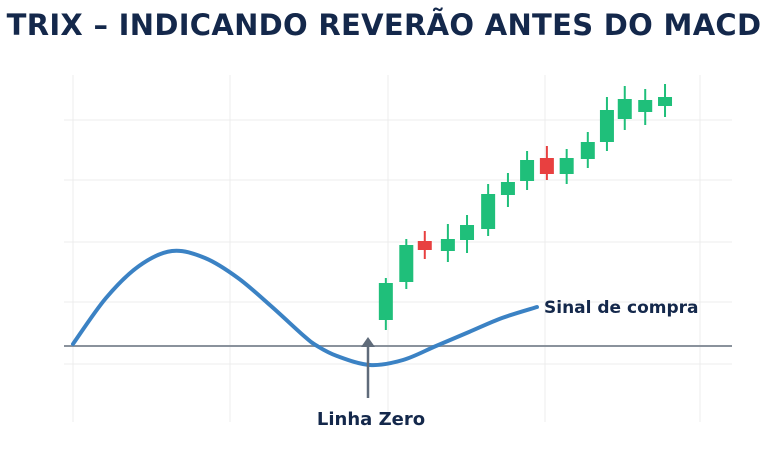  What do you see at coordinates (368, 342) in the screenshot?
I see `arrow-up-icon` at bounding box center [368, 342].